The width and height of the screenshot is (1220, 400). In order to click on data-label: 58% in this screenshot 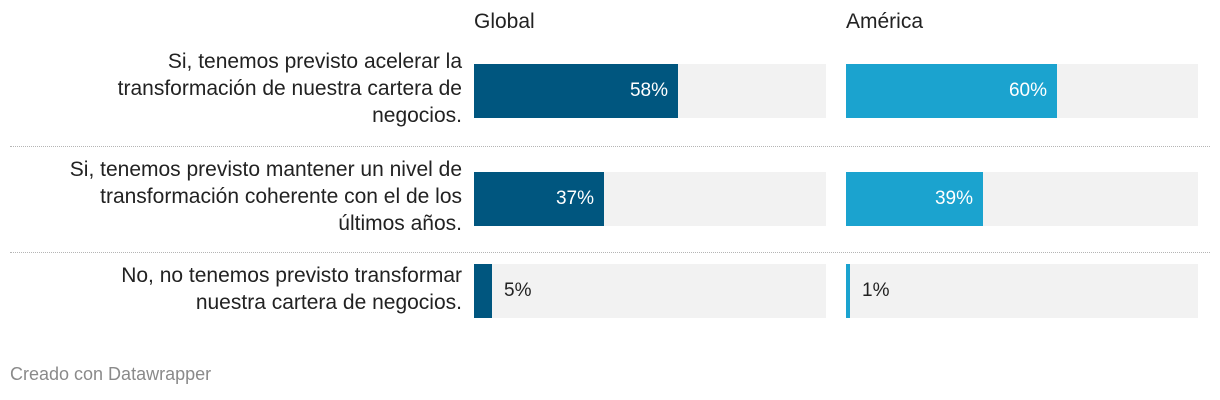, I will do `click(648, 90)`.